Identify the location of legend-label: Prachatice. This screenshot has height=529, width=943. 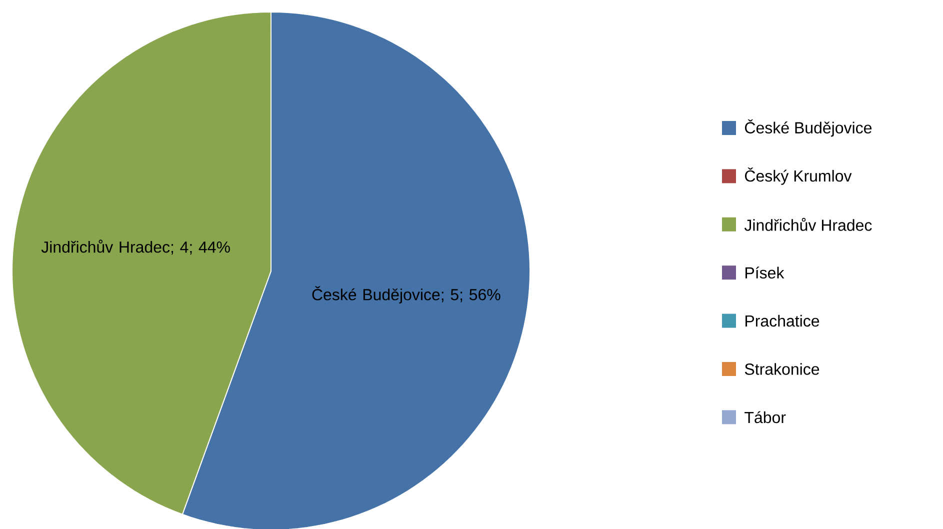
(783, 320).